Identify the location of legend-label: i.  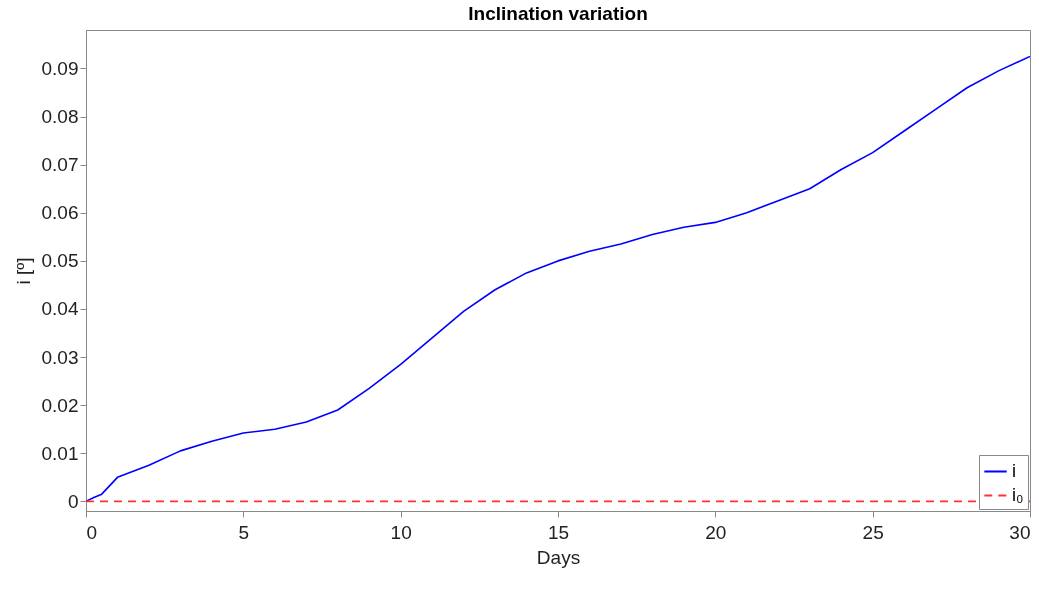
(1014, 470).